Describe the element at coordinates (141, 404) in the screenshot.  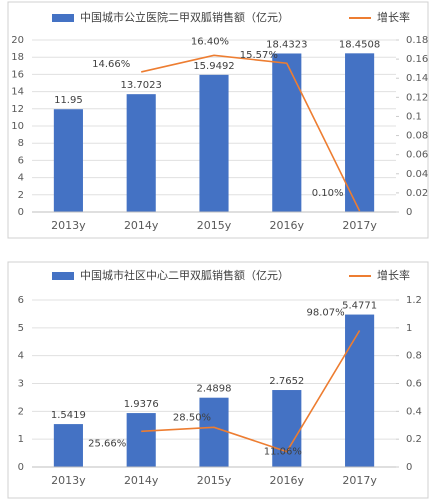
I see `bar-value-label: 1.9376` at that location.